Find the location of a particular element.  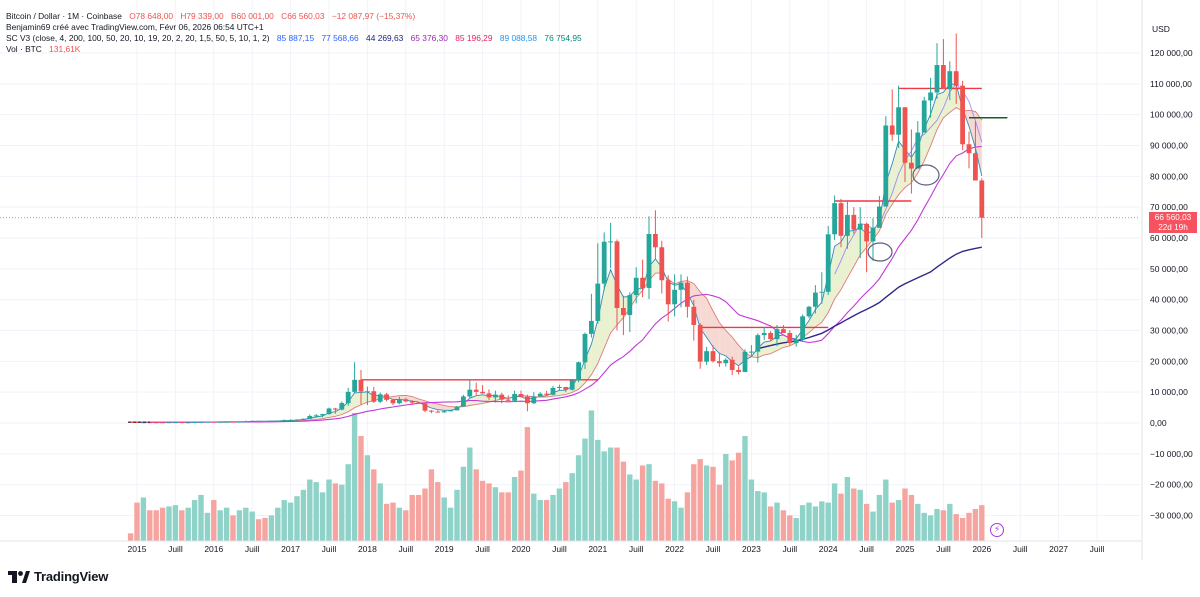

time-tick-label: 2023 is located at coordinates (751, 549).